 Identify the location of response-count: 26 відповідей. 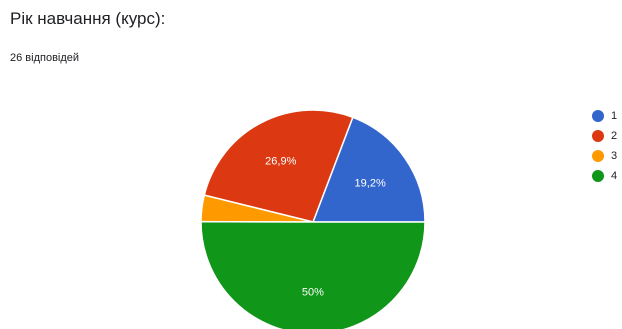
(45, 58).